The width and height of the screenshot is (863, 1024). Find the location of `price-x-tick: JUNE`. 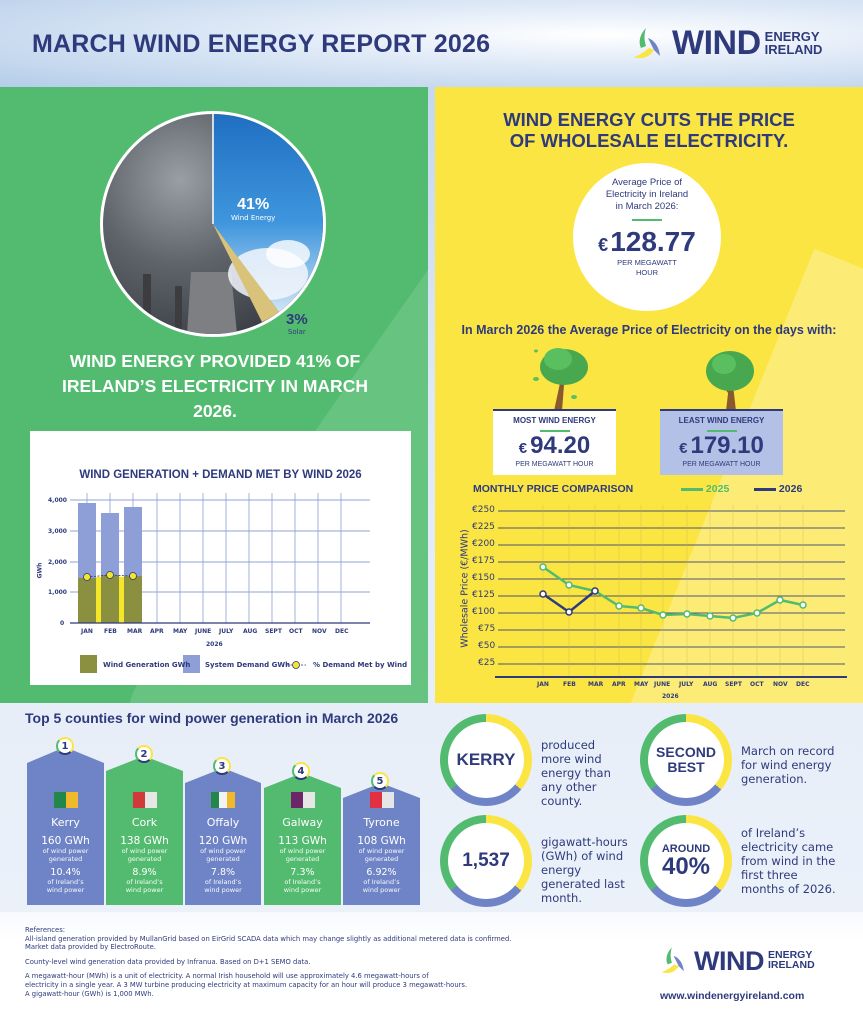

price-x-tick: JUNE is located at coordinates (662, 684).